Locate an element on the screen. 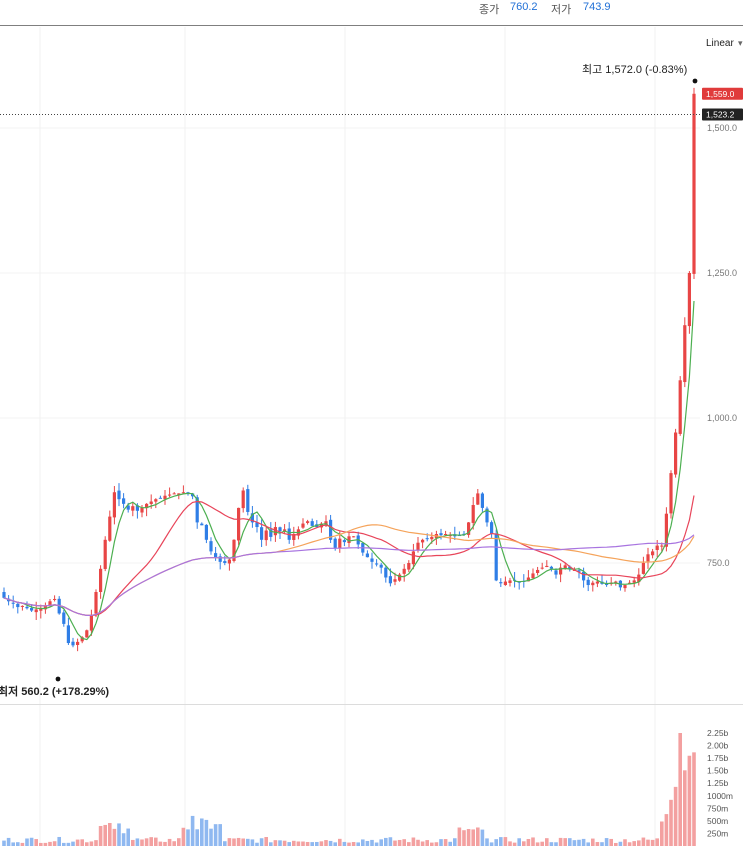 Image resolution: width=743 pixels, height=846 pixels. volume-pane-divider is located at coordinates (371, 704).